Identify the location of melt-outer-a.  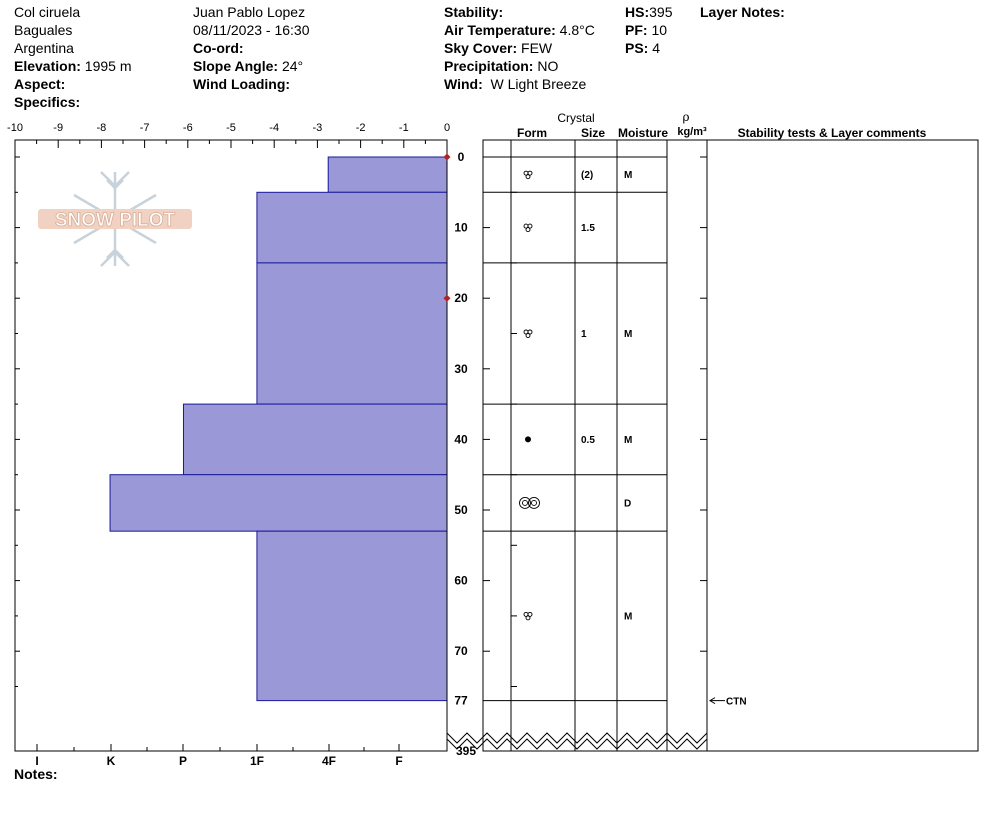
(525, 502).